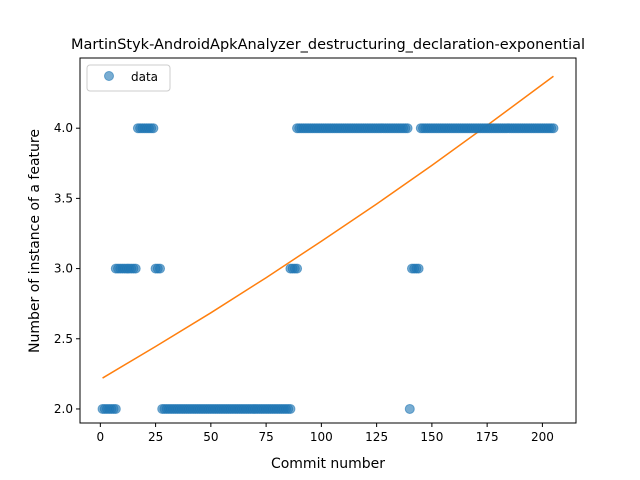  What do you see at coordinates (265, 437) in the screenshot?
I see `x-tick-label: 75` at bounding box center [265, 437].